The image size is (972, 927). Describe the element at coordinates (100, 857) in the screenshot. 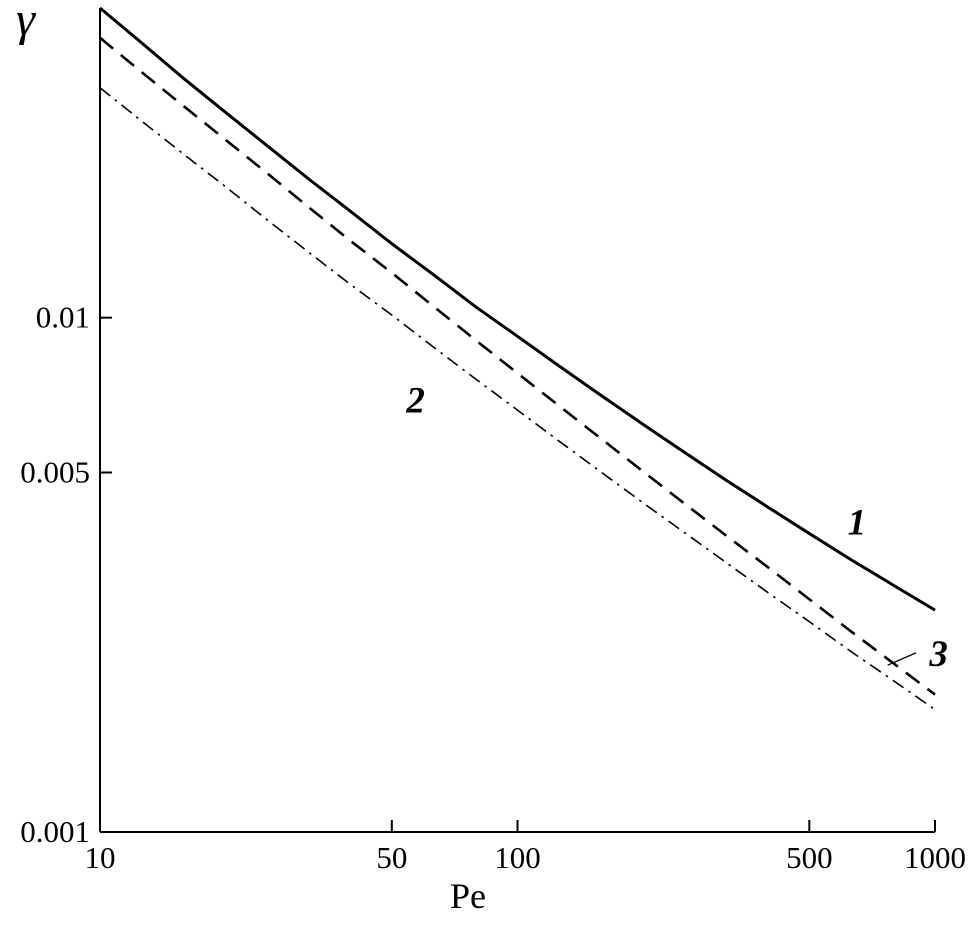

I see `x-tick-label: 10` at that location.